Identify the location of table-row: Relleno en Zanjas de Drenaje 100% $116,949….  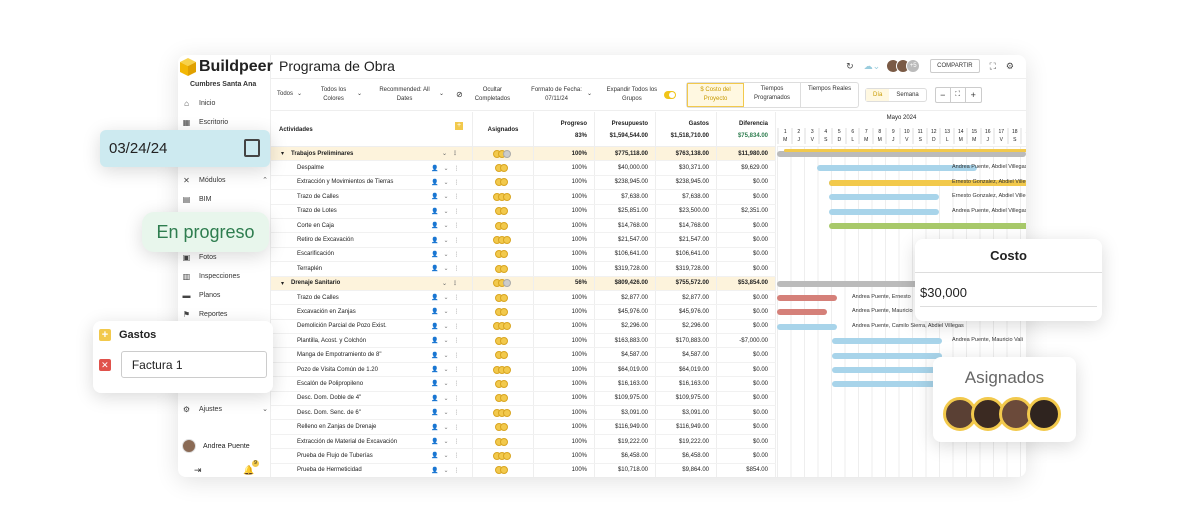
(523, 427).